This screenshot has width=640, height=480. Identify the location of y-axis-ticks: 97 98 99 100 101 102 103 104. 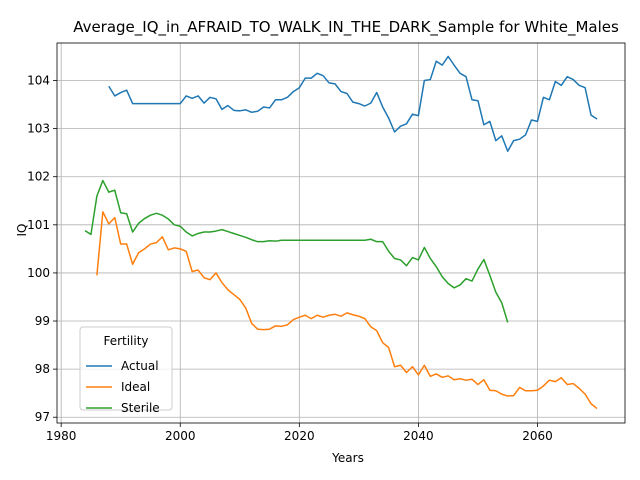
(42, 249).